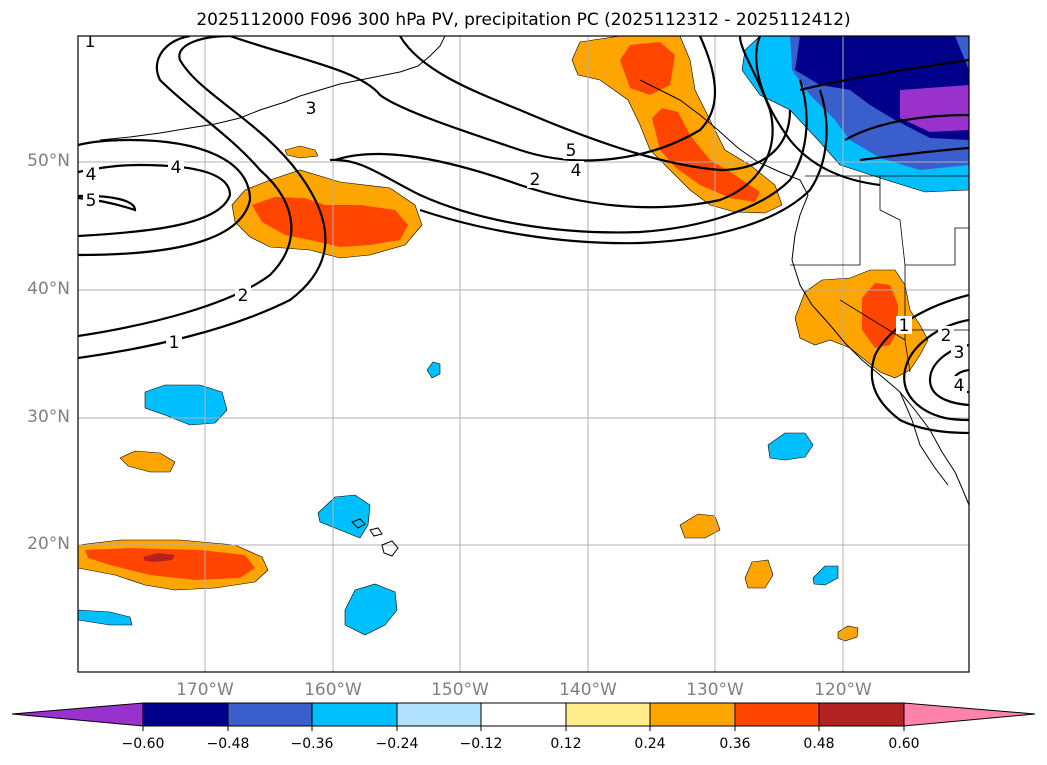 This screenshot has width=1047, height=765. I want to click on pc-red-coast, so click(647, 68).